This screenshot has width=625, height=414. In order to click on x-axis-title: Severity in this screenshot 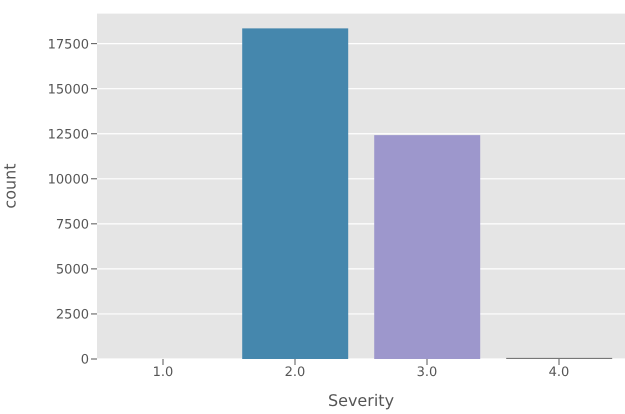, I will do `click(361, 400)`.